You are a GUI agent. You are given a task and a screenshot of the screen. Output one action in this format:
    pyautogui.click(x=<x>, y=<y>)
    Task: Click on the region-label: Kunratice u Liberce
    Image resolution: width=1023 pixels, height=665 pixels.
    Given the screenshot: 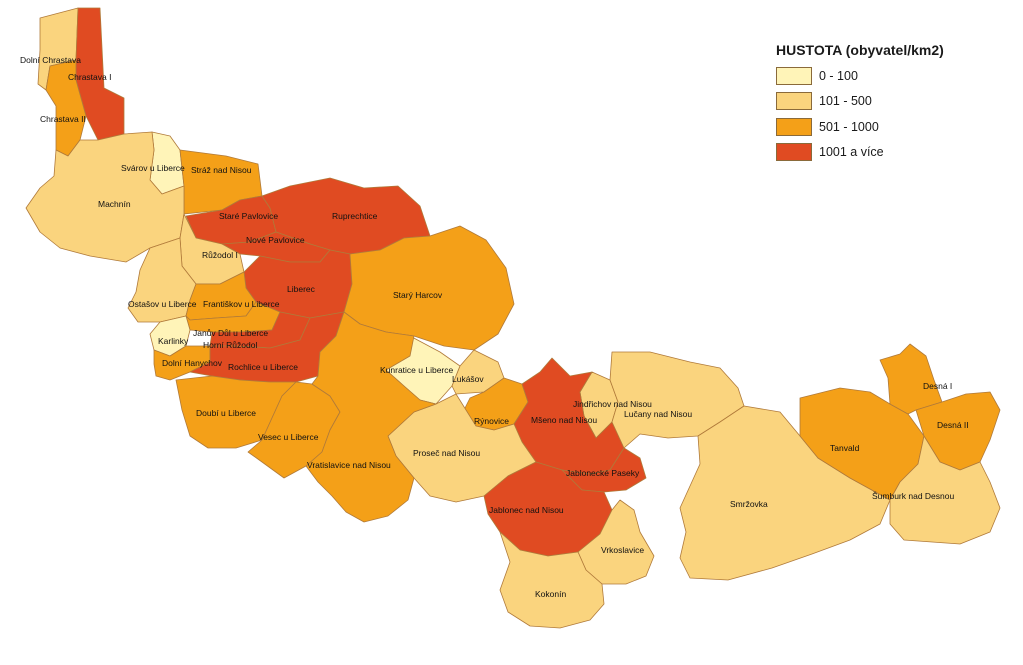 What is the action you would take?
    pyautogui.click(x=417, y=370)
    